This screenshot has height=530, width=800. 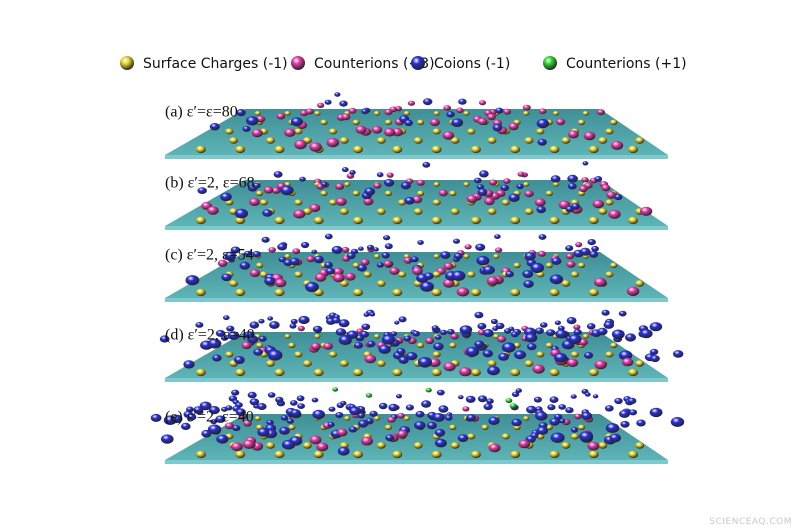 I want to click on panel: (e) ε′=2, ε=40, so click(x=417, y=425).